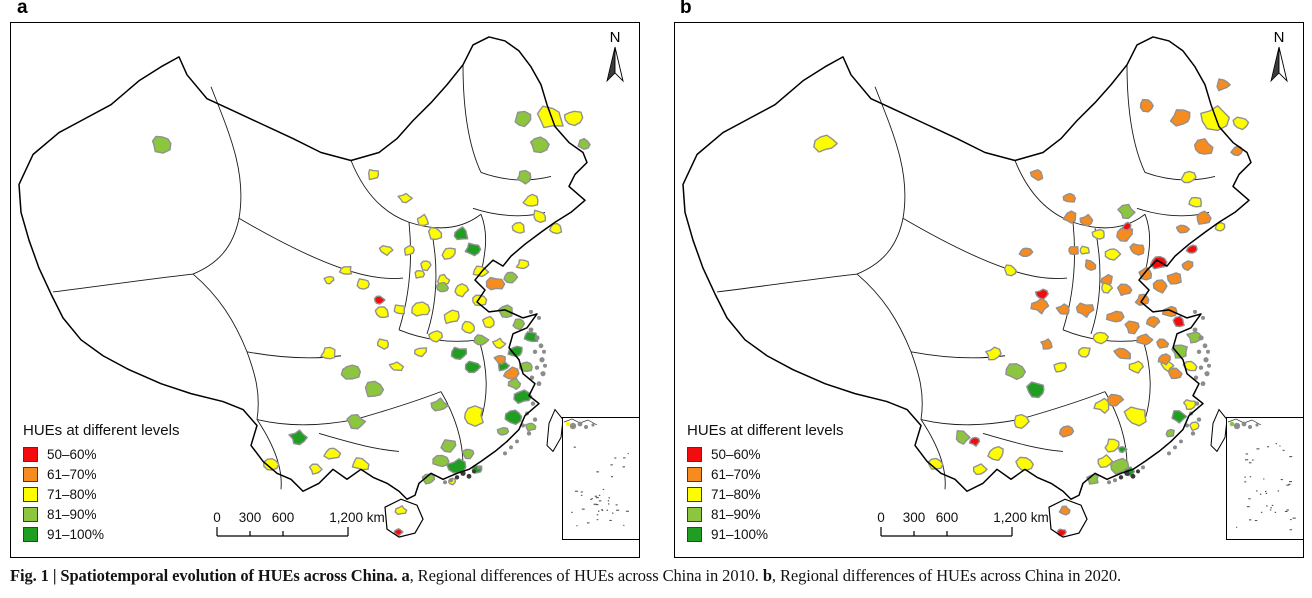 The image size is (1312, 598). Describe the element at coordinates (881, 517) in the screenshot. I see `scale-tick-label: 0` at that location.